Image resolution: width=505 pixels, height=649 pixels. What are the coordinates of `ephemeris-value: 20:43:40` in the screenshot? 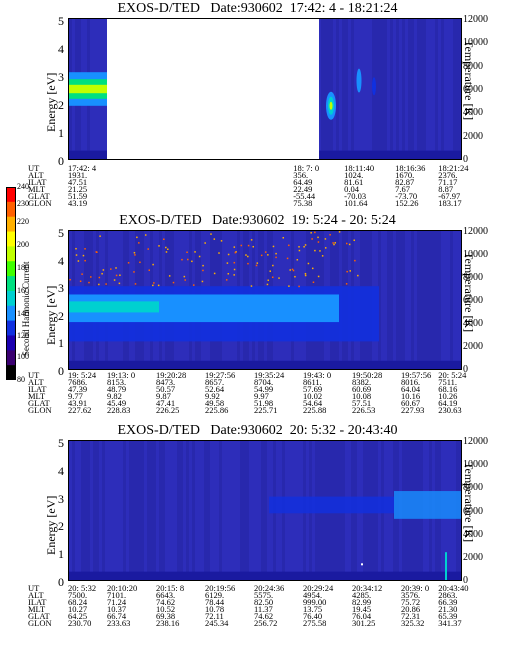 It's located at (453, 588).